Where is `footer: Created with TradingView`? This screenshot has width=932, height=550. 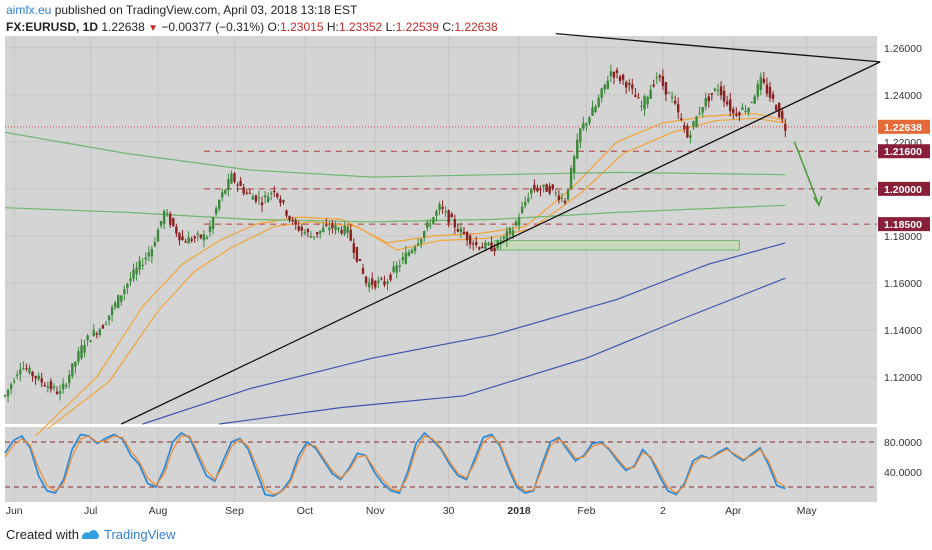 footer: Created with TradingView is located at coordinates (466, 533).